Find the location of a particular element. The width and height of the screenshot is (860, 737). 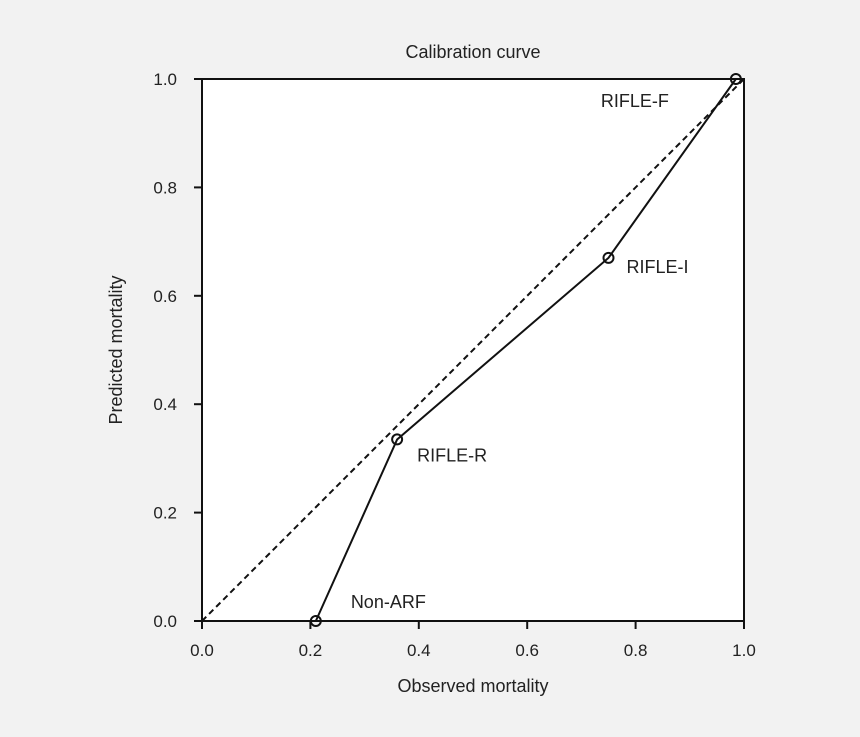

point-label: RIFLE-F is located at coordinates (635, 101).